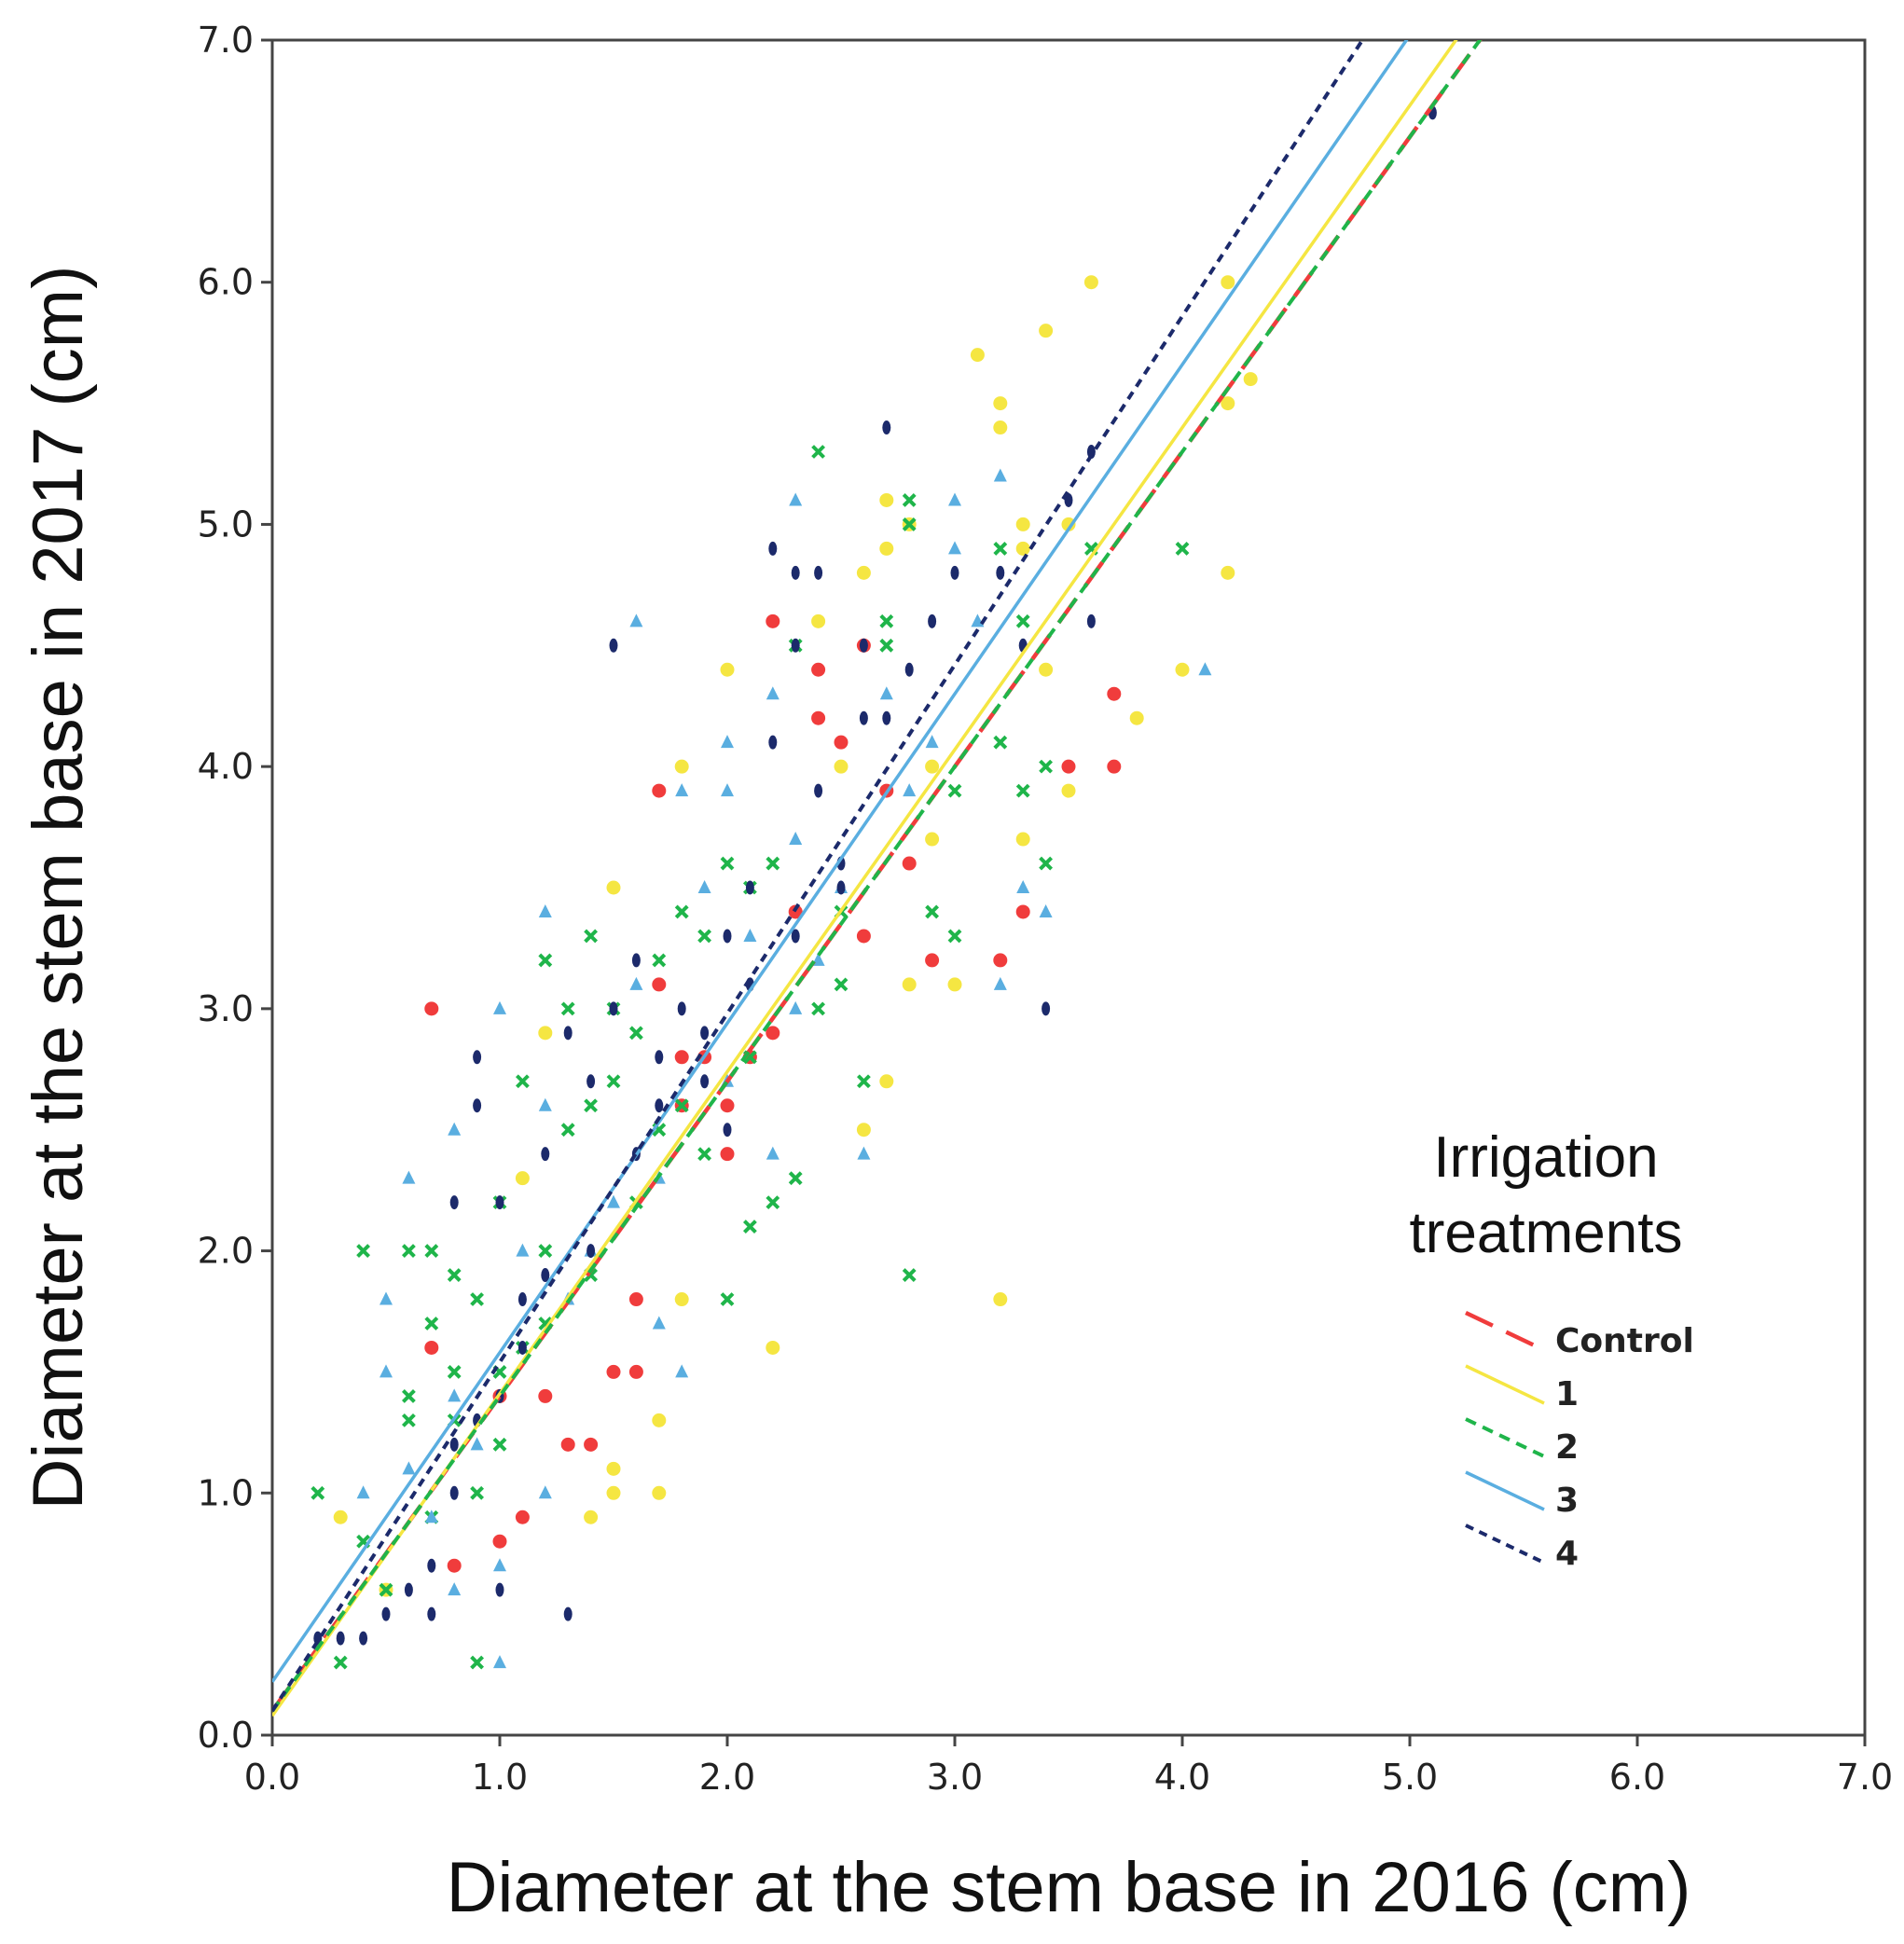 The image size is (1904, 1944). I want to click on x-tick-label: 3.0, so click(955, 1777).